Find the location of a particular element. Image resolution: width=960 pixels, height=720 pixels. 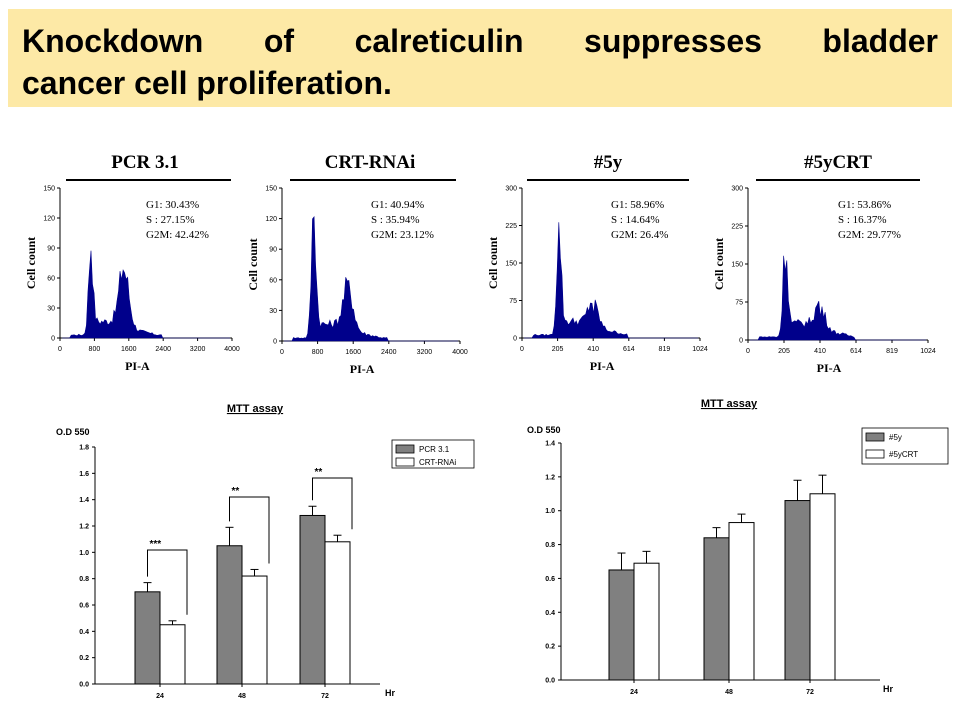

cell-cycle-stat: G2M: 26.4% is located at coordinates (639, 235).